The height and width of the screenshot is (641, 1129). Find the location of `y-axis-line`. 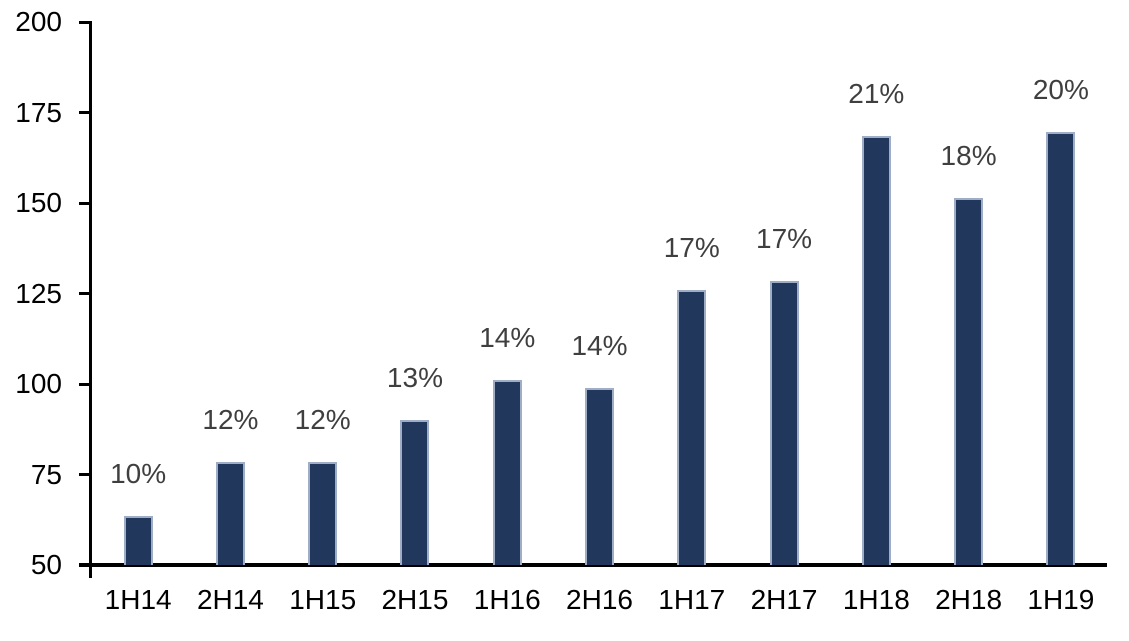

y-axis-line is located at coordinates (90, 299).